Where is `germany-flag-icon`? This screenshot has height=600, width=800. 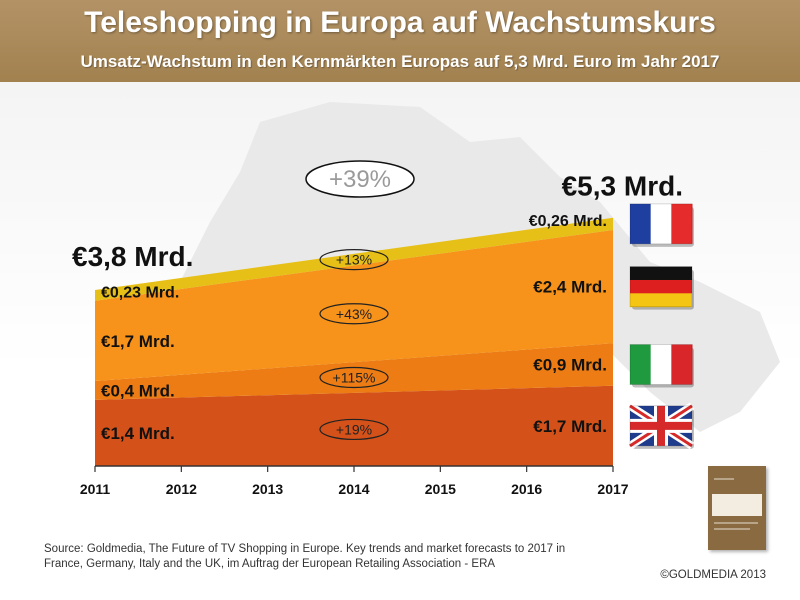
germany-flag-icon is located at coordinates (661, 288).